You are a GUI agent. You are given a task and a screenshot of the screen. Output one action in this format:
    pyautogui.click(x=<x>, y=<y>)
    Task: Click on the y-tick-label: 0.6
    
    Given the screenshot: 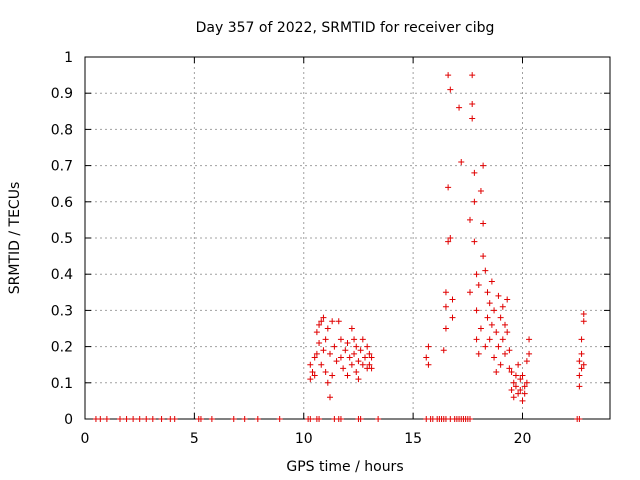 What is the action you would take?
    pyautogui.click(x=62, y=203)
    